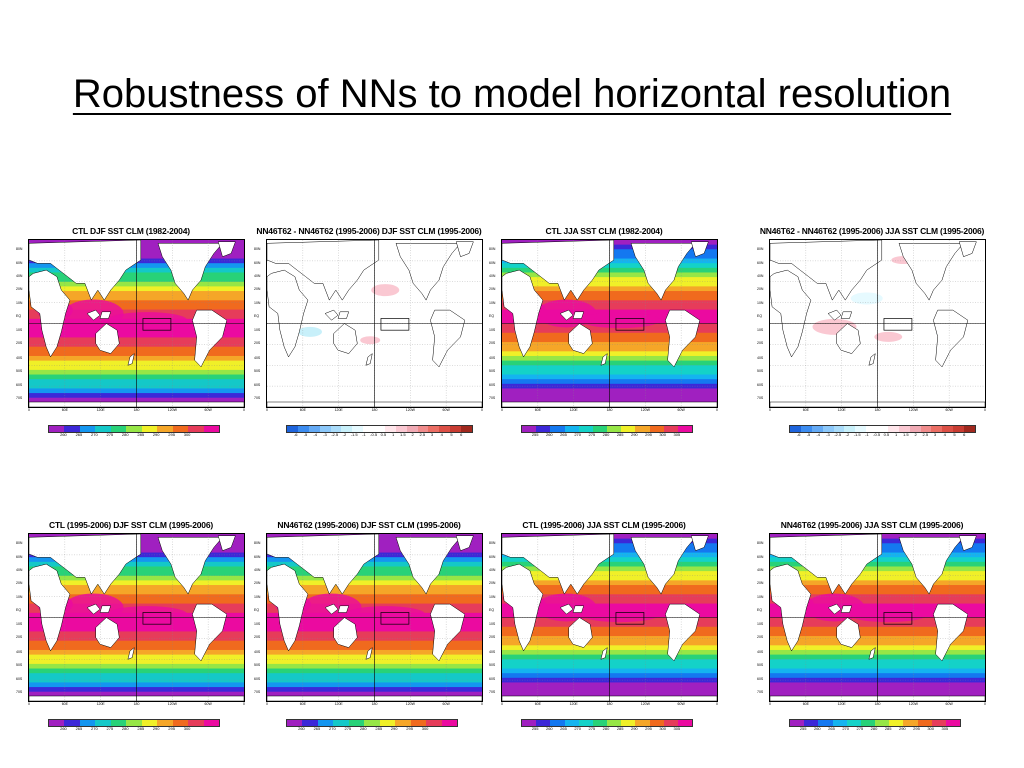 Image resolution: width=1024 pixels, height=768 pixels. I want to click on colorbar-tick-label: 3, so click(935, 434).